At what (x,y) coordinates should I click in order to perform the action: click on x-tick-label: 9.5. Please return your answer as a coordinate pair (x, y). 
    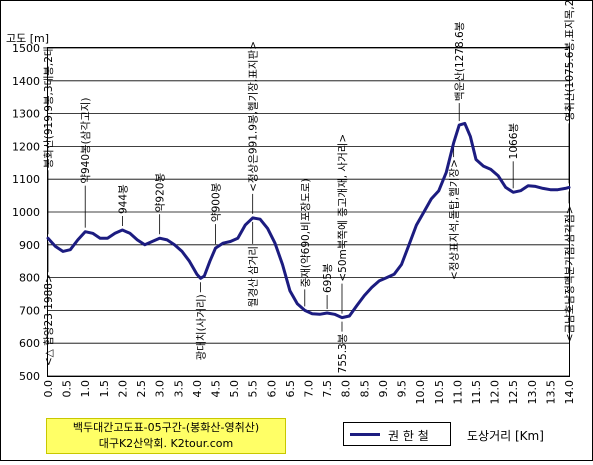
    Looking at the image, I should click on (402, 389).